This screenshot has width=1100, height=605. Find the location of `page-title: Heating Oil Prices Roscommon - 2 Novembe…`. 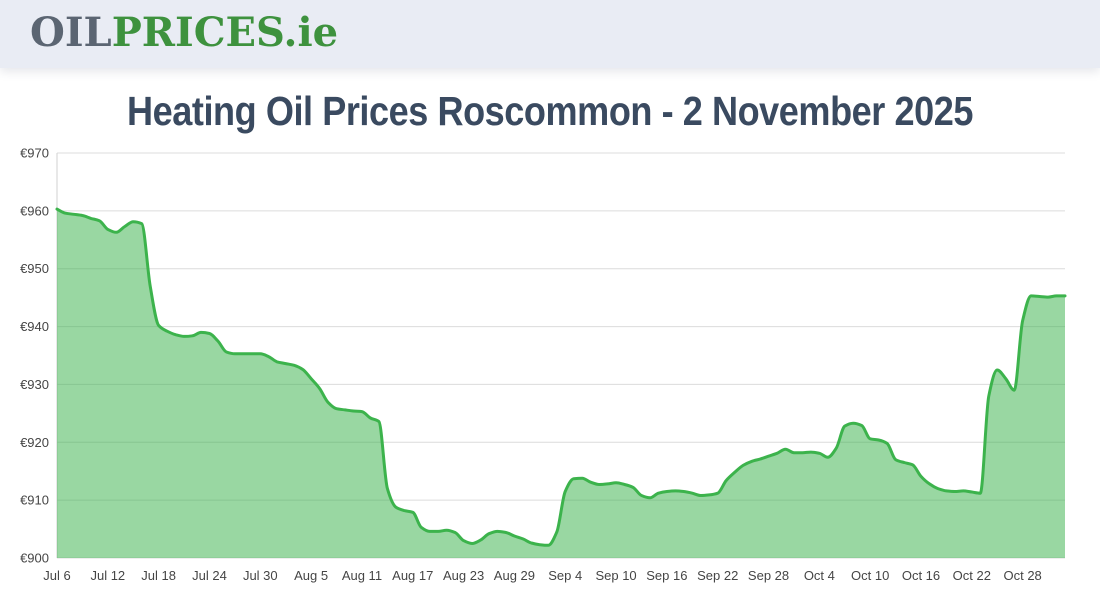

page-title: Heating Oil Prices Roscommon - 2 Novembe… is located at coordinates (550, 111).